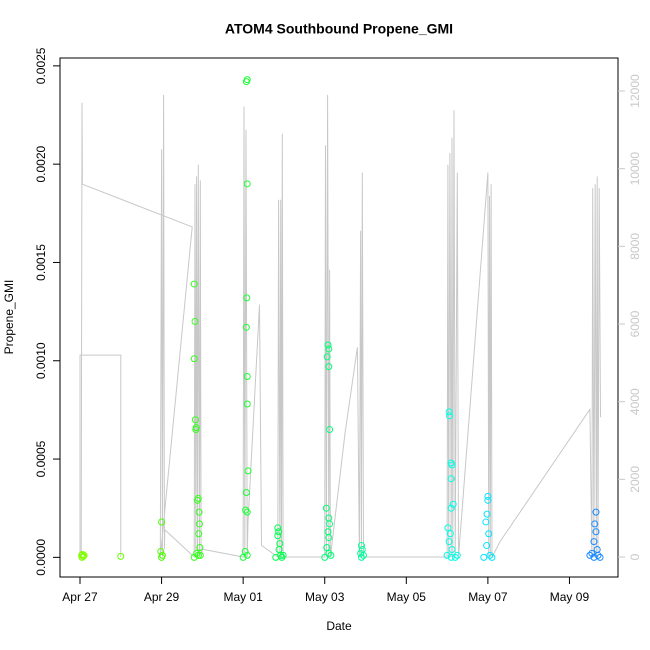 The image size is (650, 650). Describe the element at coordinates (325, 597) in the screenshot. I see `x-tick-label: May 03` at that location.